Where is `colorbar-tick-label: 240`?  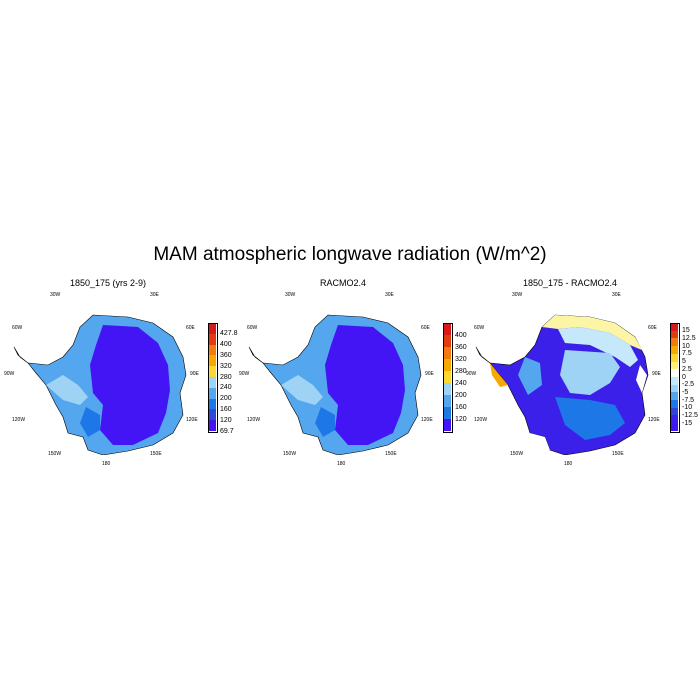 colorbar-tick-label: 240 is located at coordinates (226, 388).